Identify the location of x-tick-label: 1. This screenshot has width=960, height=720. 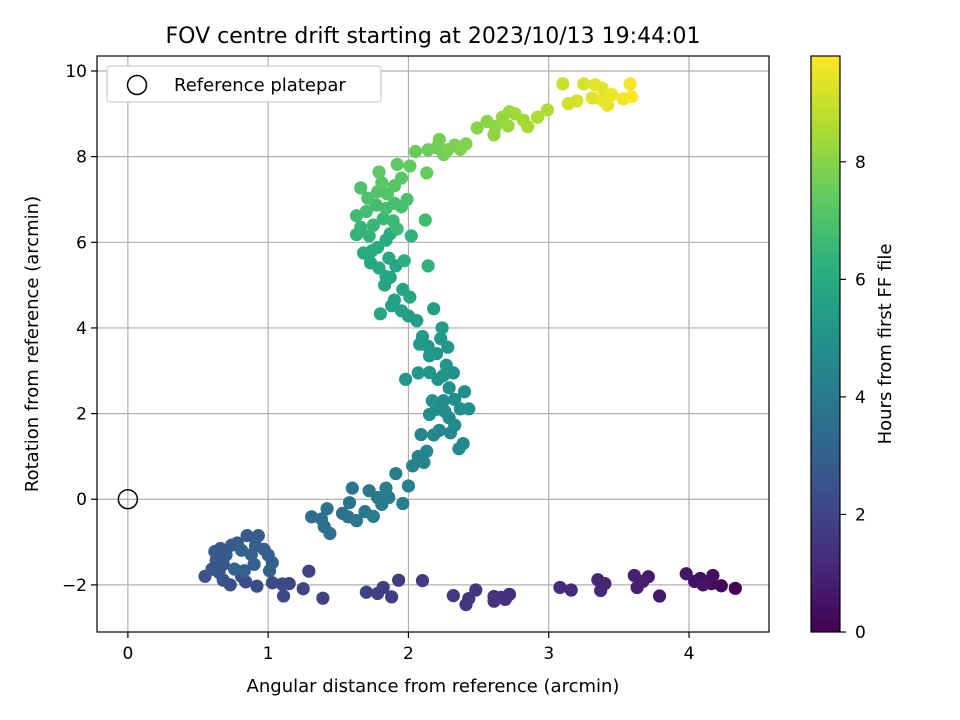
(268, 654).